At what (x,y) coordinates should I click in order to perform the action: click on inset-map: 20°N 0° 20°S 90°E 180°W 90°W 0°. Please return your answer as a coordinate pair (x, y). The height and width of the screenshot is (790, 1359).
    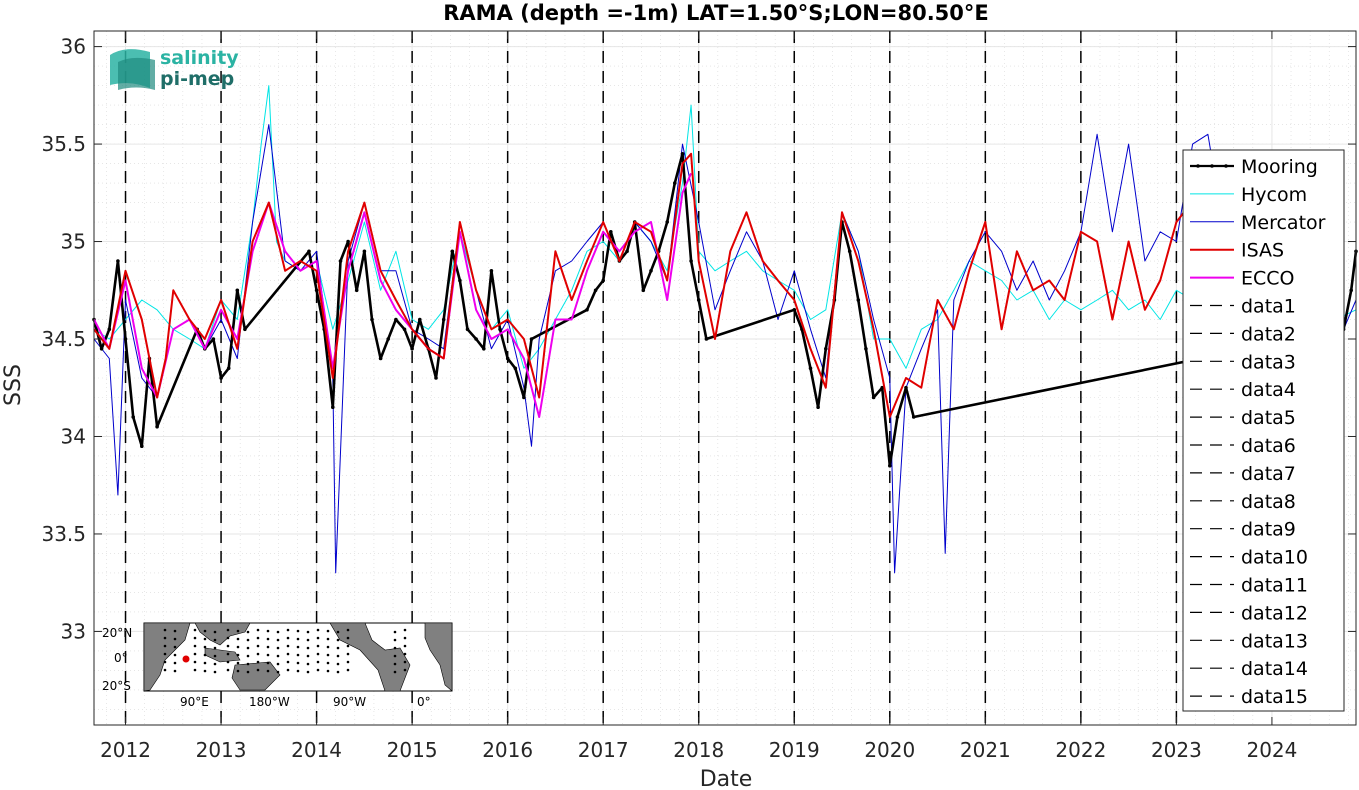
    Looking at the image, I should click on (277, 665).